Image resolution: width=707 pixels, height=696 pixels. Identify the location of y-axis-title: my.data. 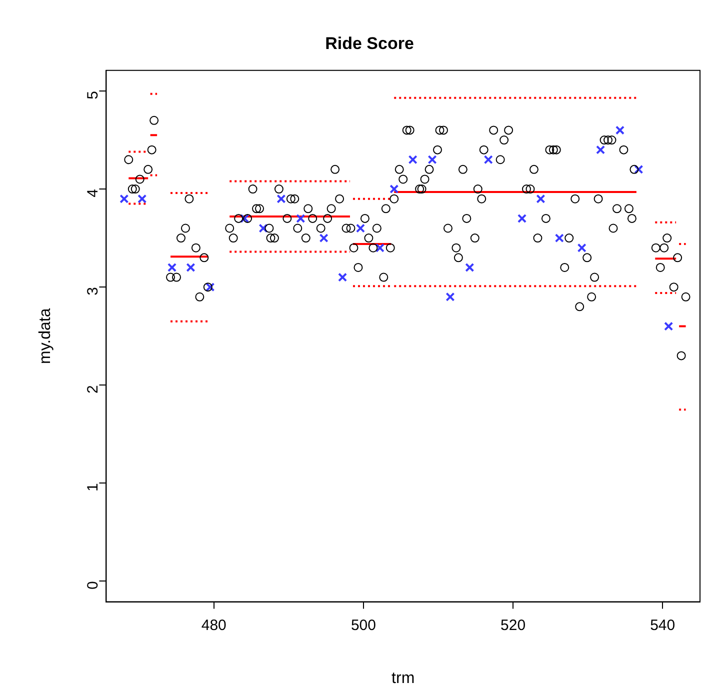
(45, 336).